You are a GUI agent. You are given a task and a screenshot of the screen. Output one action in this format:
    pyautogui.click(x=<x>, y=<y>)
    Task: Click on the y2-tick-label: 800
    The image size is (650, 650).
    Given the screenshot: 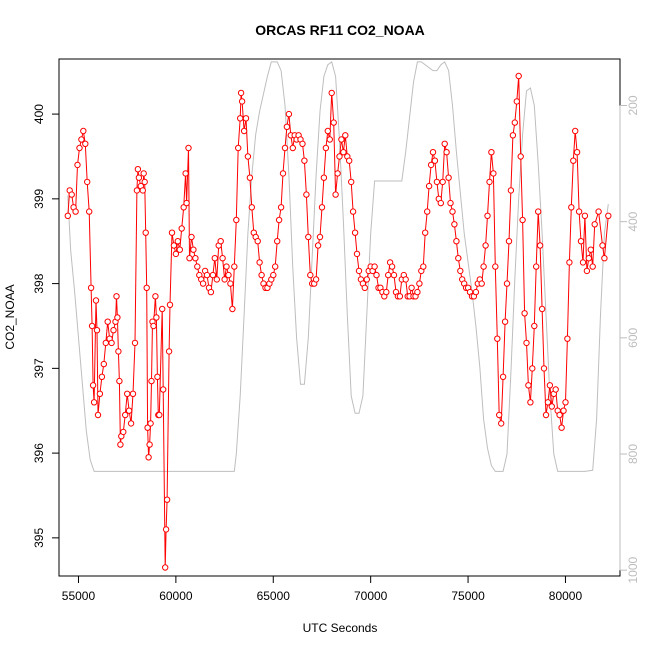 What is the action you would take?
    pyautogui.click(x=633, y=454)
    